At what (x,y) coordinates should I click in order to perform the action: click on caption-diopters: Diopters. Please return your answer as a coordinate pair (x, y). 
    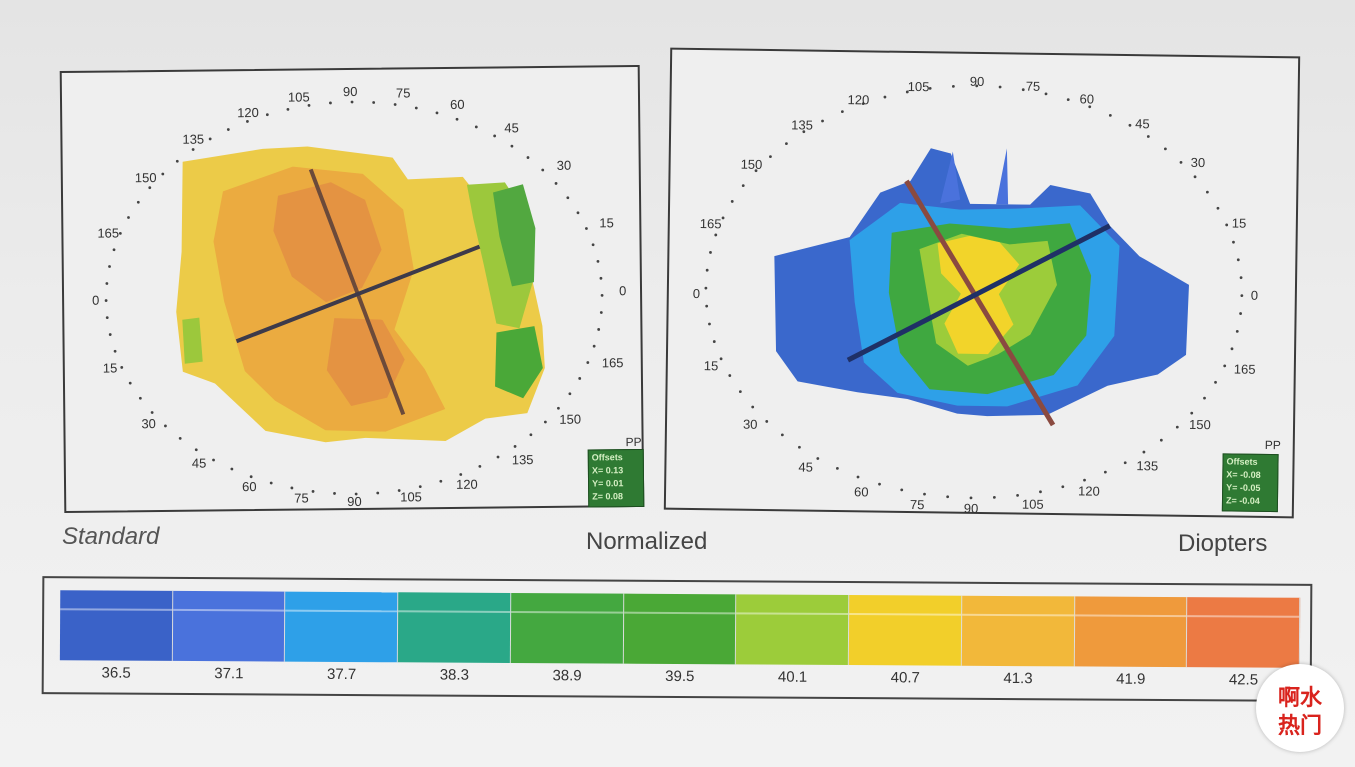
    Looking at the image, I should click on (1223, 543).